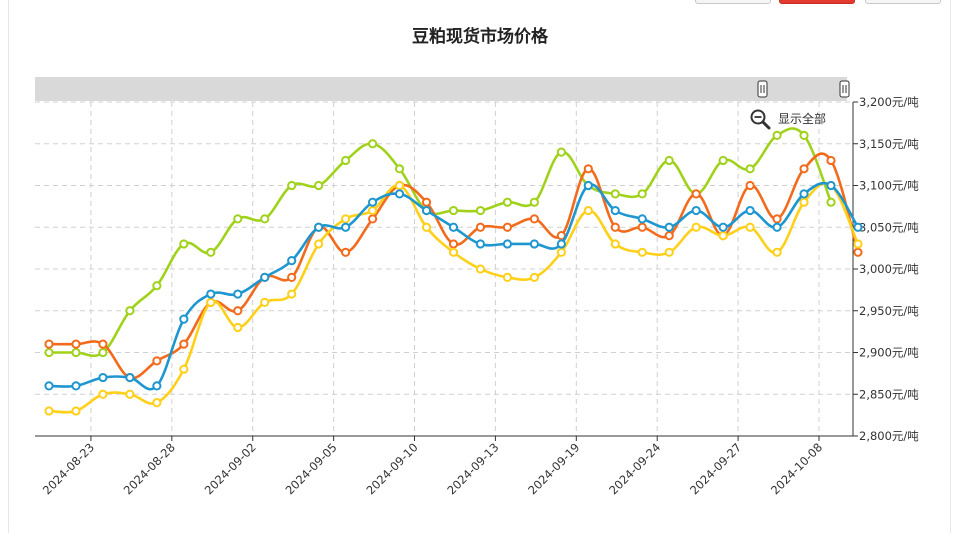 The image size is (960, 533). What do you see at coordinates (844, 89) in the screenshot?
I see `slider-handle-icon` at bounding box center [844, 89].